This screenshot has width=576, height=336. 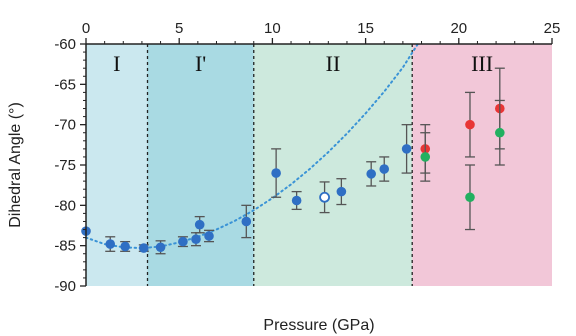 I want to click on x-tick-label: 15, so click(x=365, y=28).